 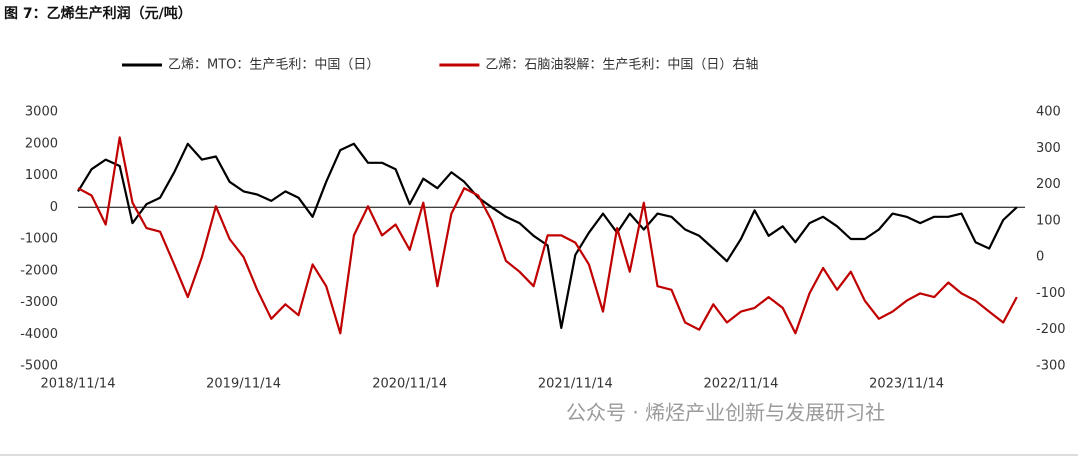 I want to click on y-tick-label: 3000, so click(x=41, y=112).